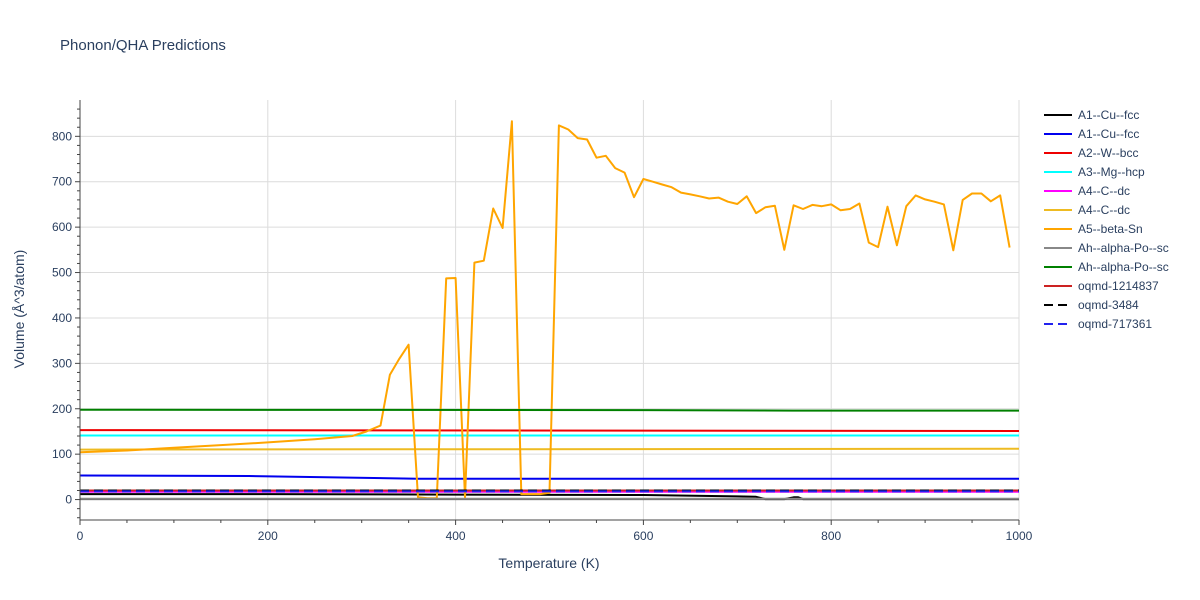 The image size is (1200, 600). I want to click on chart-title: Phonon/QHA Predictions, so click(143, 45).